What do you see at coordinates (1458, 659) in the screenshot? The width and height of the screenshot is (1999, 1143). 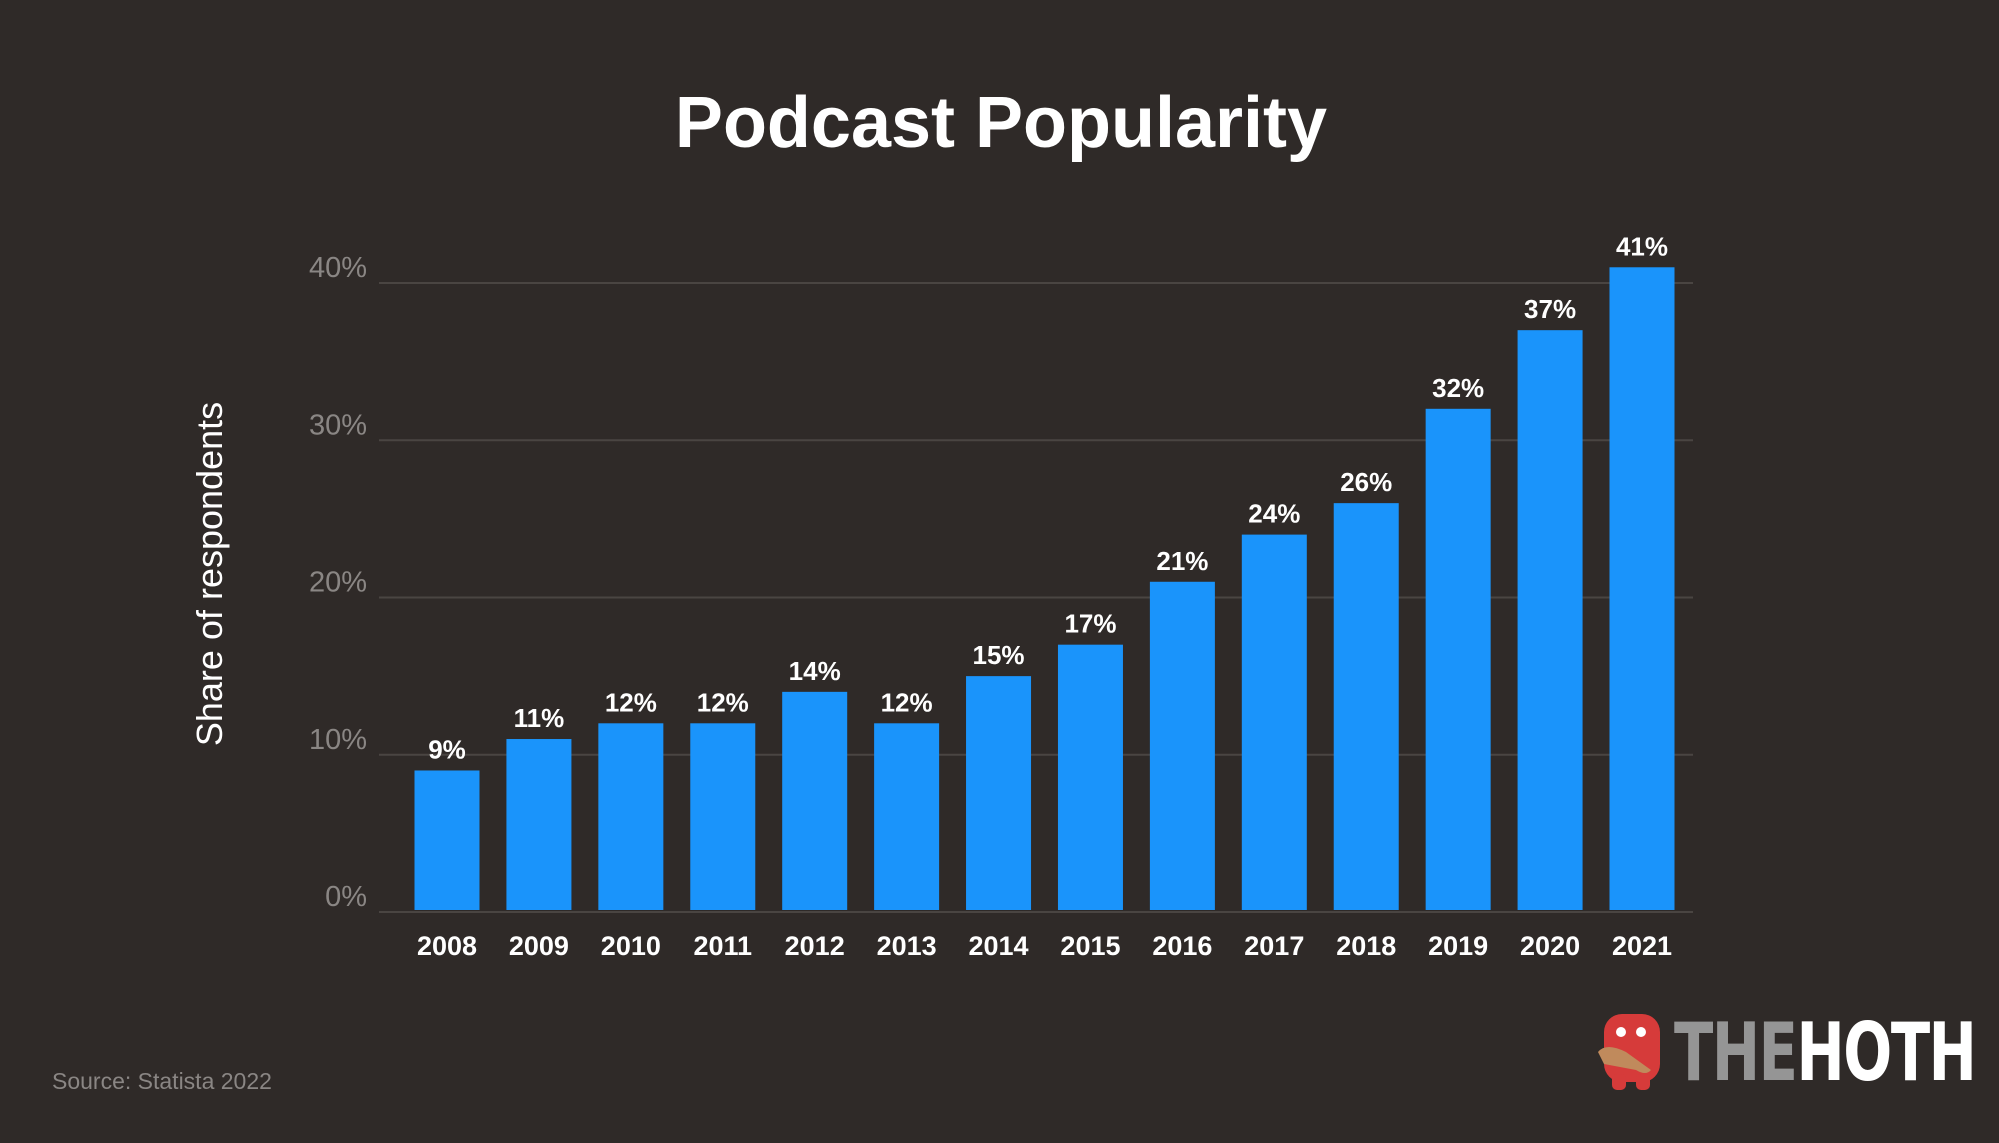 I see `bar-2019` at bounding box center [1458, 659].